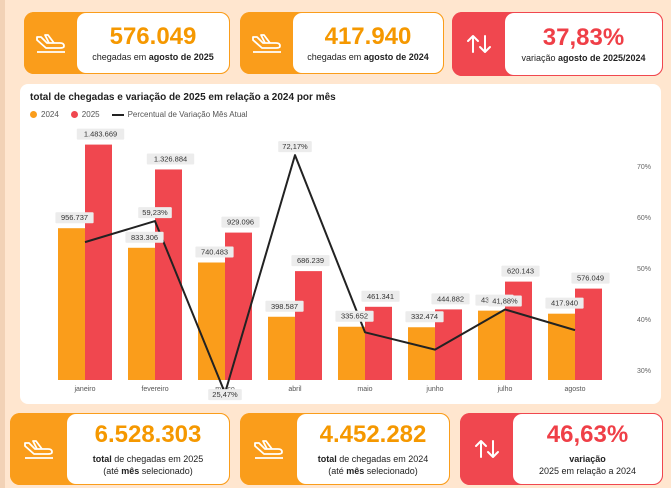  I want to click on right-axis-tick-label: 70%, so click(644, 167).